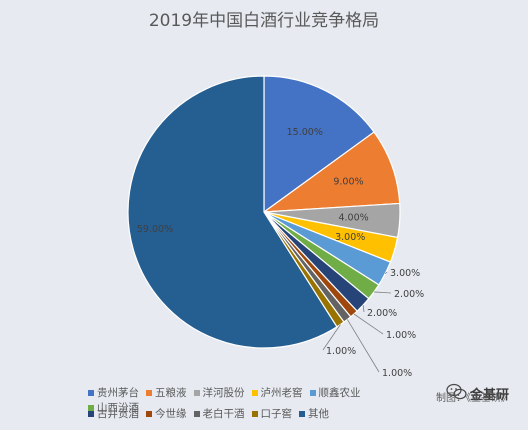 This screenshot has width=528, height=430. I want to click on legend-item: 古井贡酒, so click(113, 413).